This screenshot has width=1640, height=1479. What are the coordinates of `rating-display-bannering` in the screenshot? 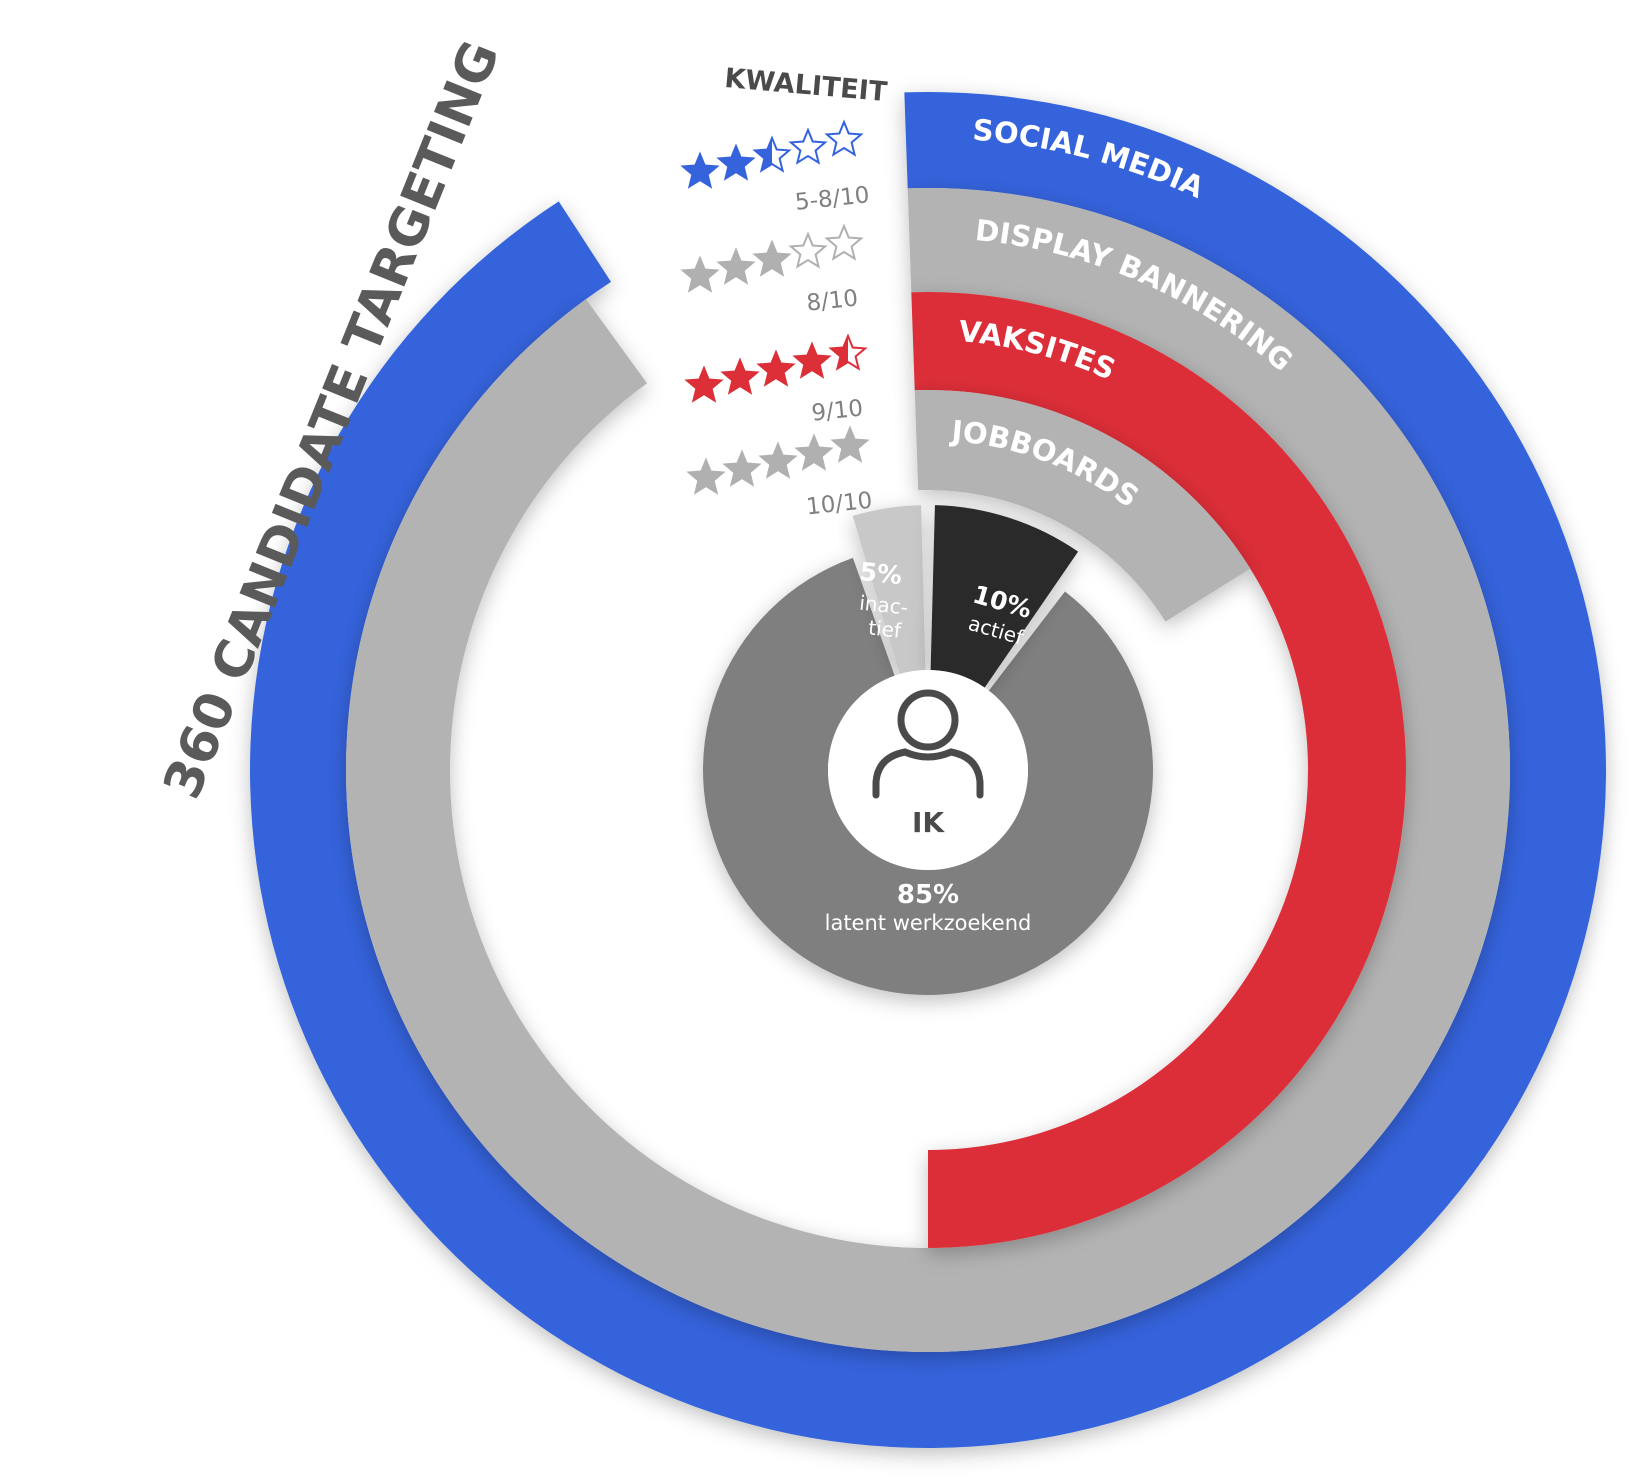 It's located at (772, 258).